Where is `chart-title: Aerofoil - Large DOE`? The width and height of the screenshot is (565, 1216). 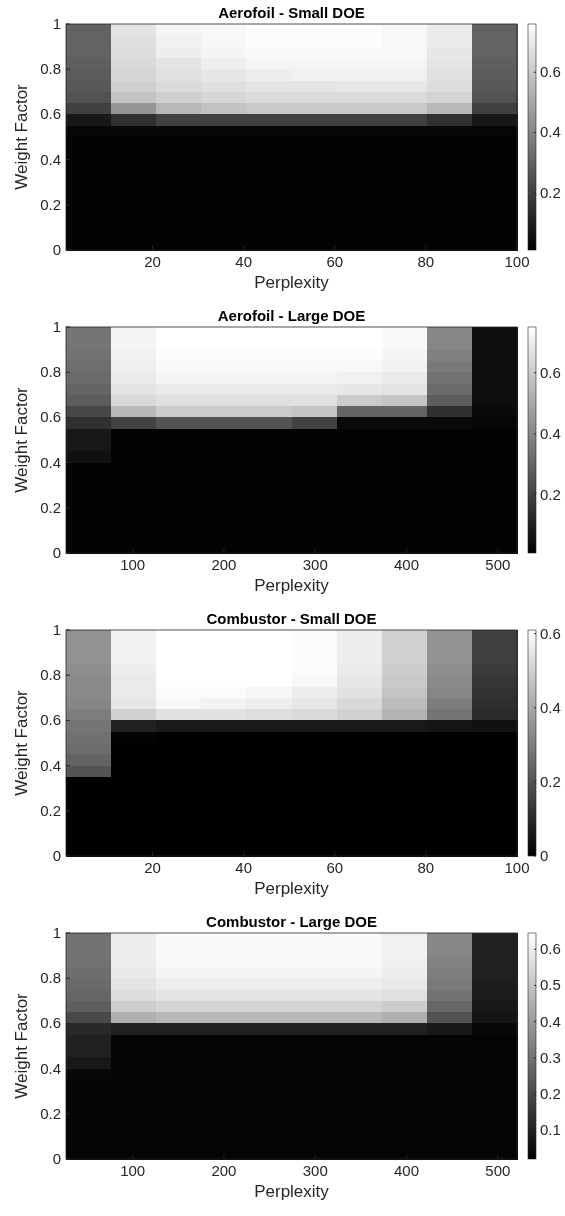
chart-title: Aerofoil - Large DOE is located at coordinates (291, 315).